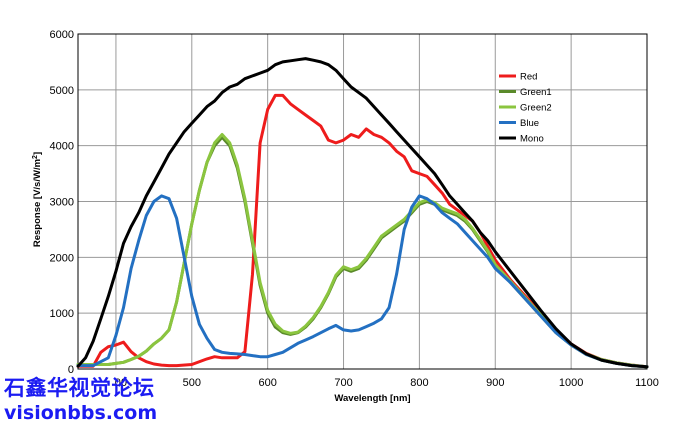 The image size is (690, 428). What do you see at coordinates (62, 91) in the screenshot?
I see `y-tick-label: 5000` at bounding box center [62, 91].